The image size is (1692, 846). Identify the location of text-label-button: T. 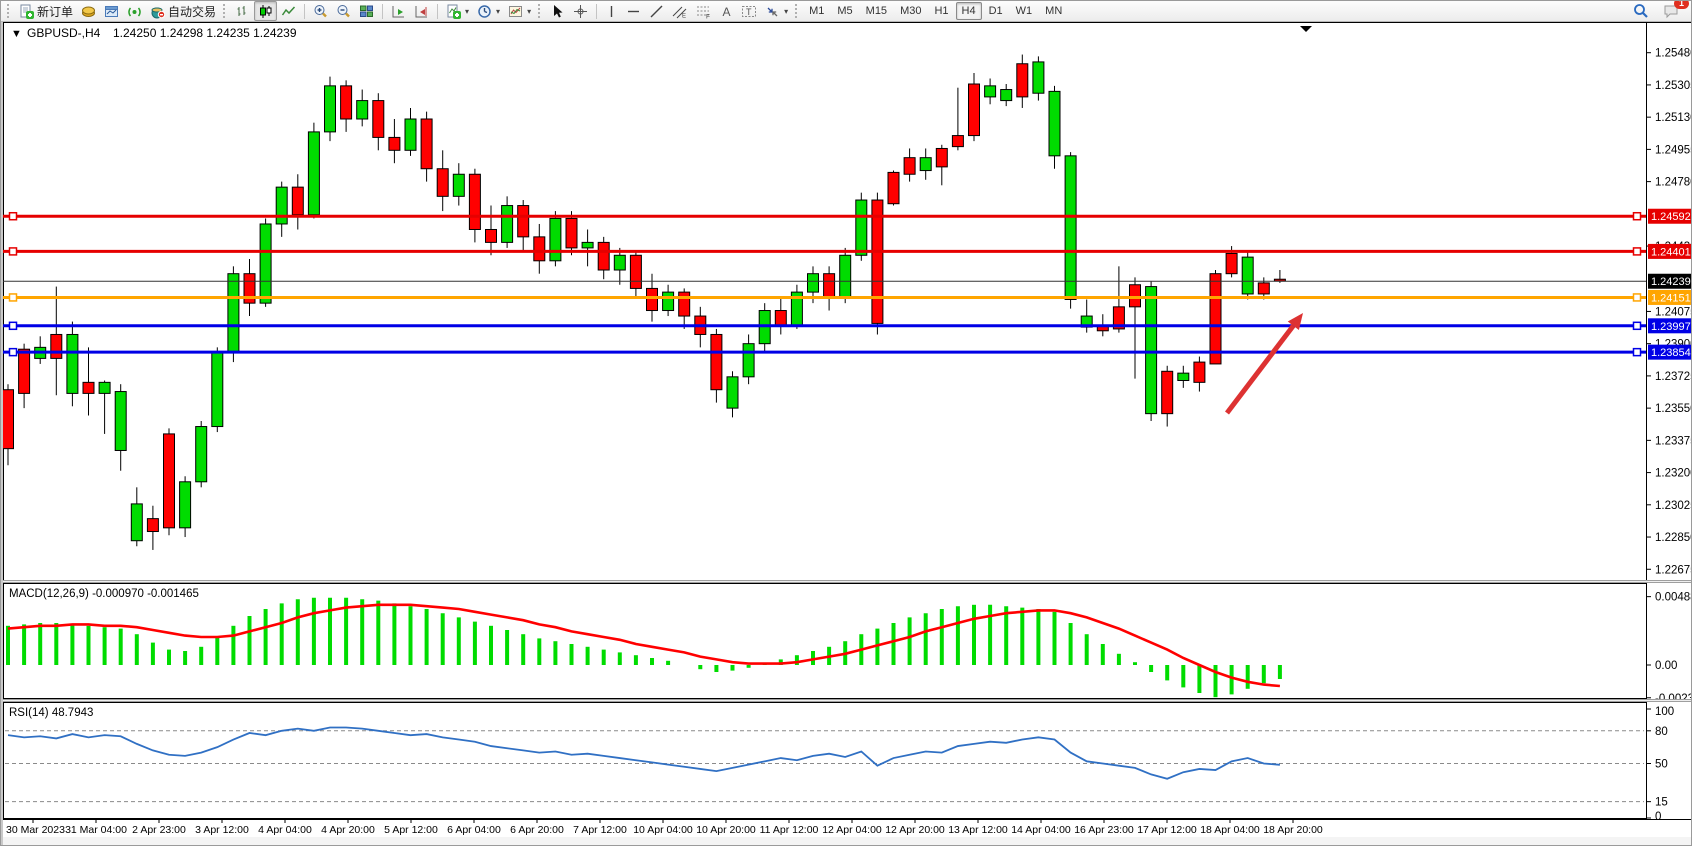
(749, 11).